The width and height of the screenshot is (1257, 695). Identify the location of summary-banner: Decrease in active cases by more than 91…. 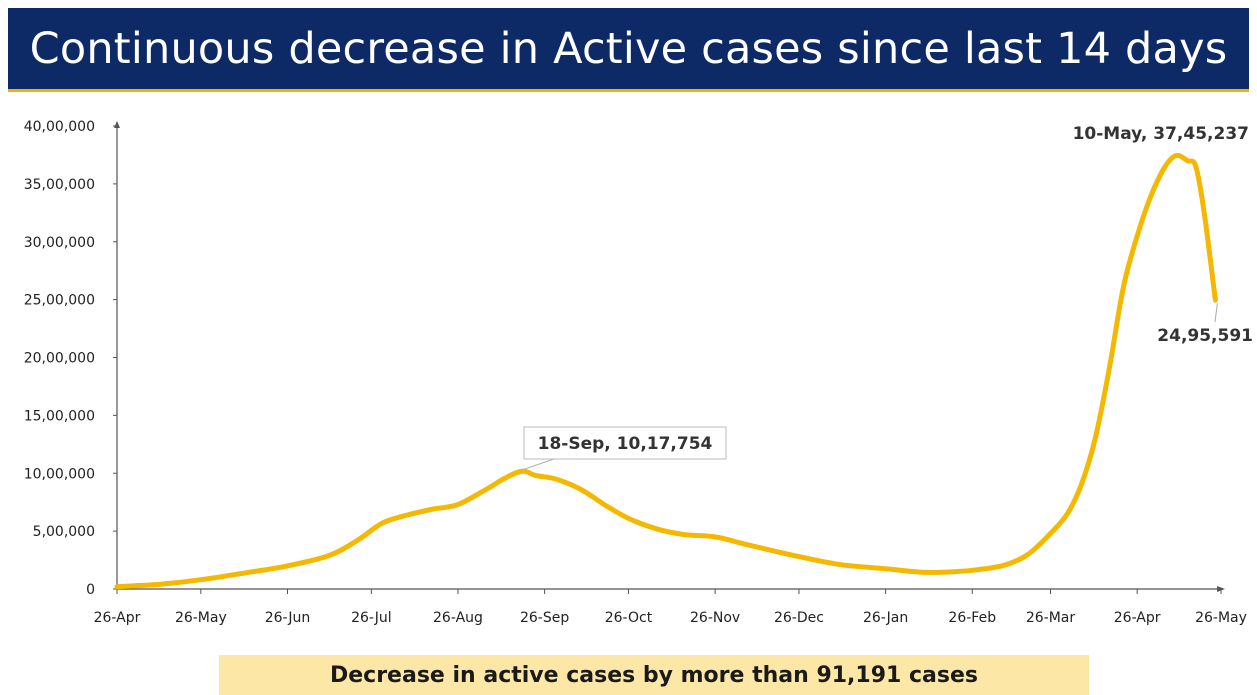
(654, 675).